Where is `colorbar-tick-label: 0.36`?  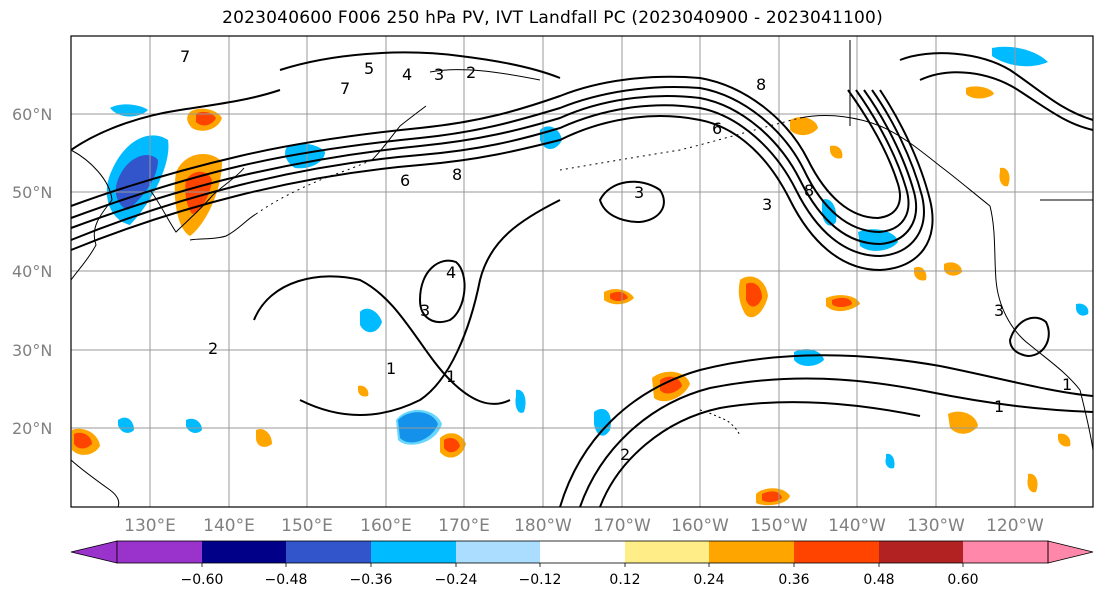 colorbar-tick-label: 0.36 is located at coordinates (793, 580).